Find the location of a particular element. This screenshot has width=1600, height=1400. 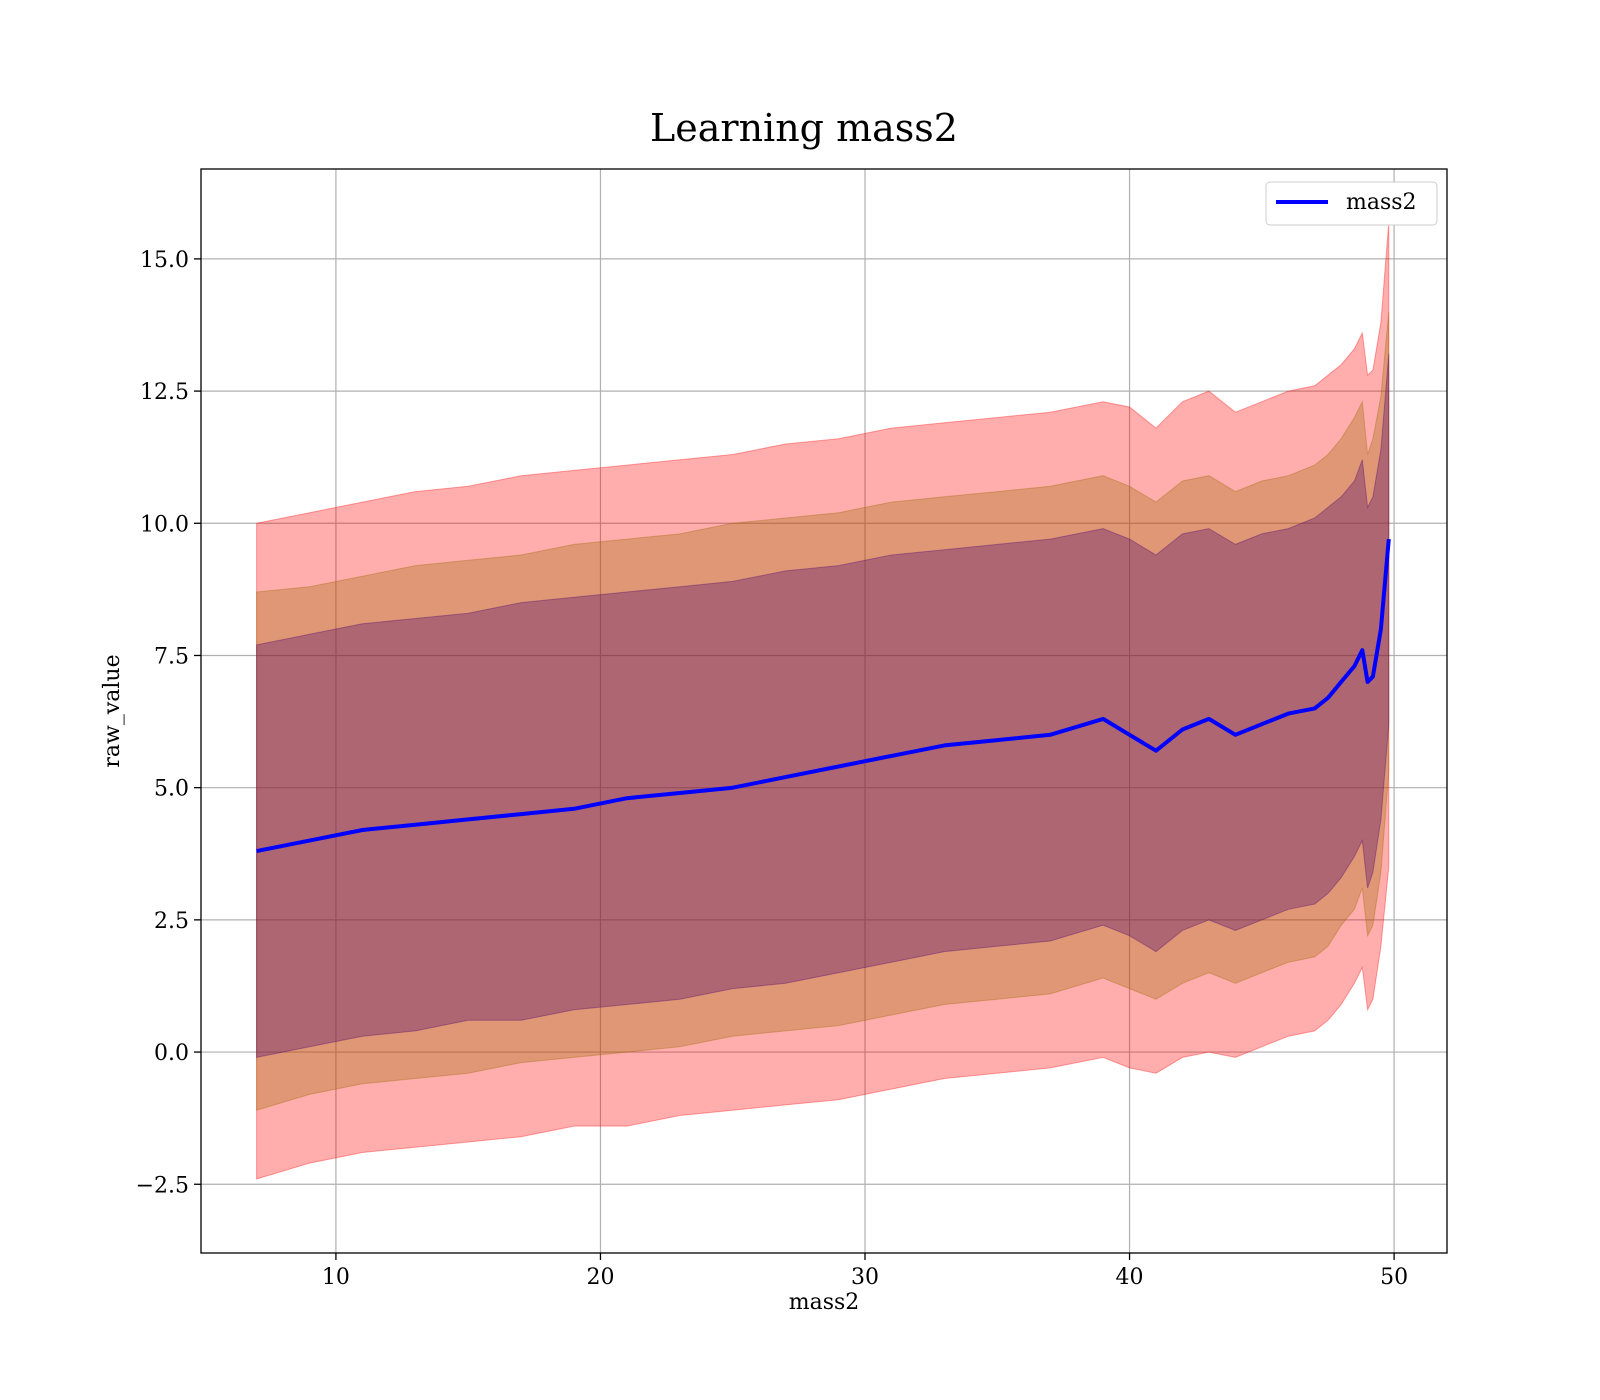

x-tick-label: 40 is located at coordinates (1130, 1277).